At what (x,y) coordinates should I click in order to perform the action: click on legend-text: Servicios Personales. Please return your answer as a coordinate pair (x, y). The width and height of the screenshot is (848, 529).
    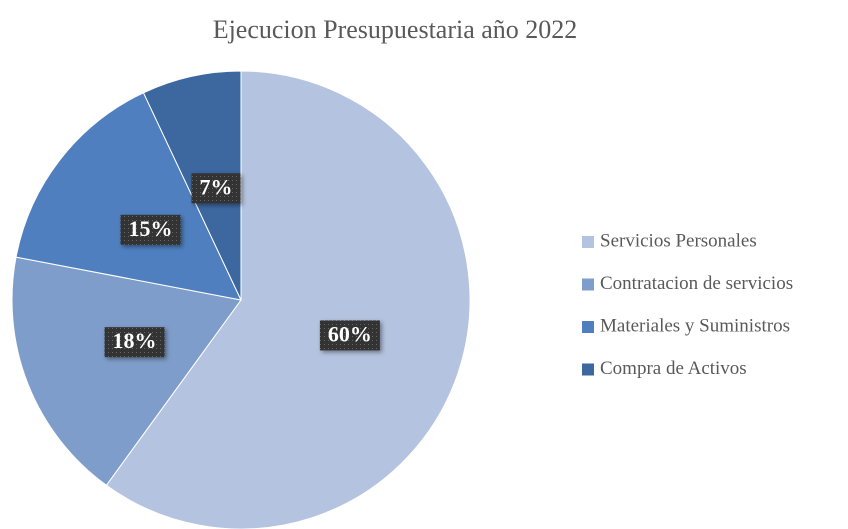
    Looking at the image, I should click on (678, 240).